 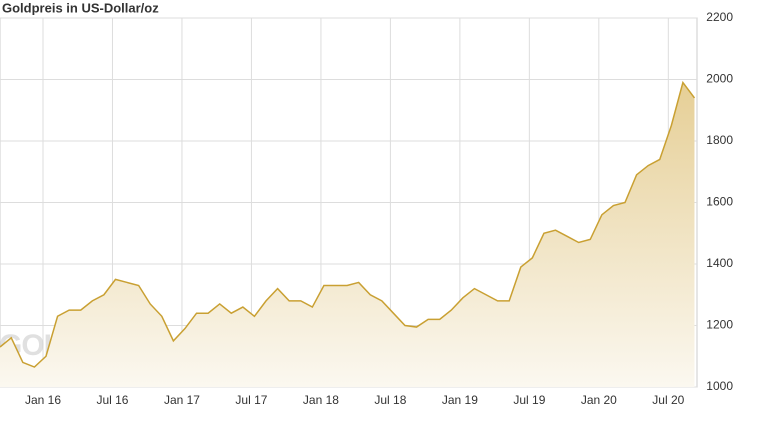 What do you see at coordinates (599, 400) in the screenshot?
I see `x-tick-label: Jan 20` at bounding box center [599, 400].